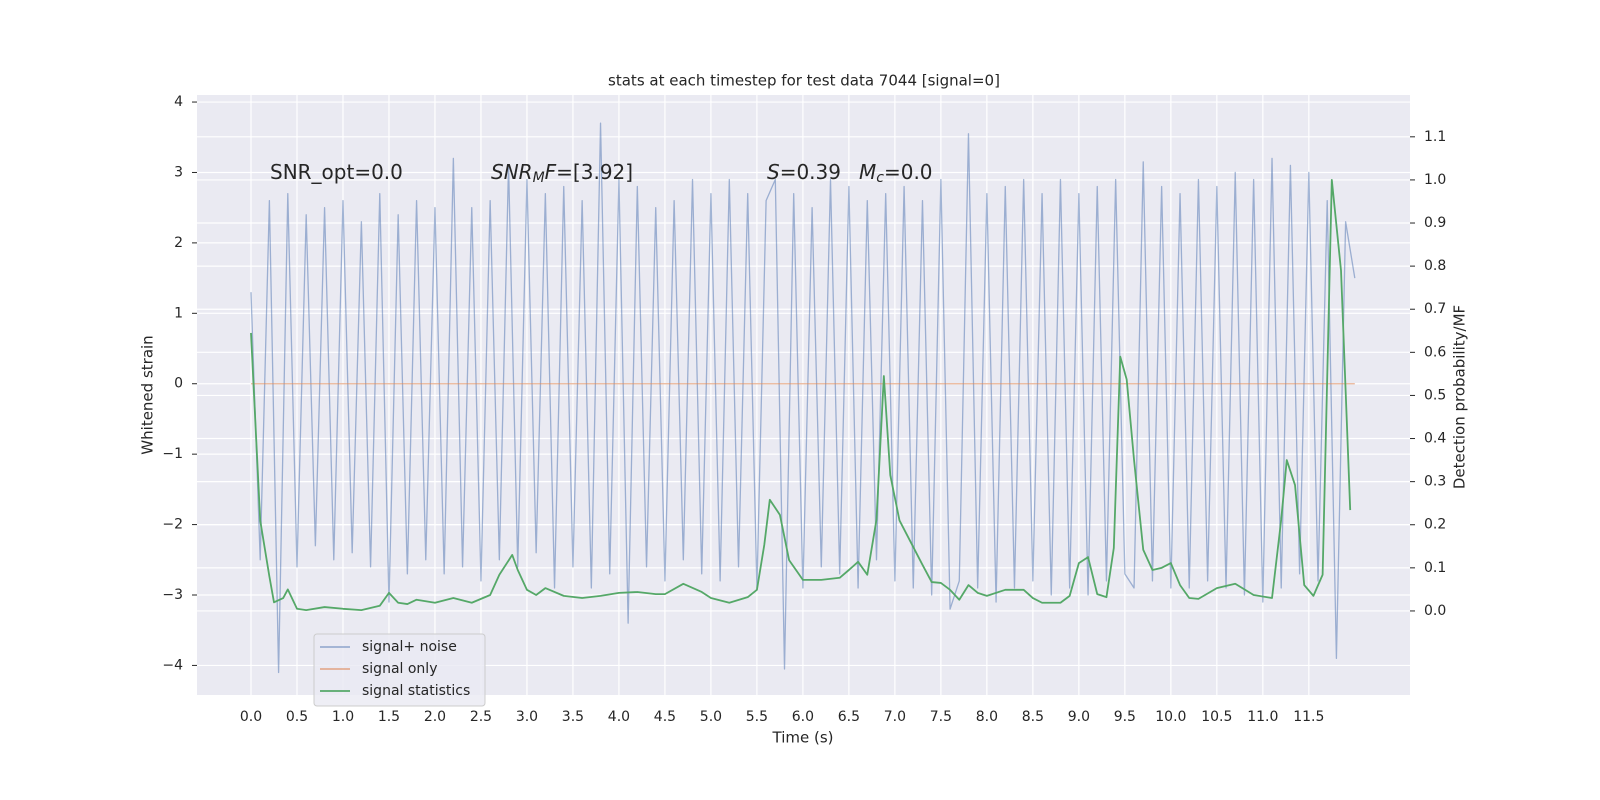 The height and width of the screenshot is (800, 1600). Describe the element at coordinates (895, 717) in the screenshot. I see `x-tick-label: 7.0` at that location.